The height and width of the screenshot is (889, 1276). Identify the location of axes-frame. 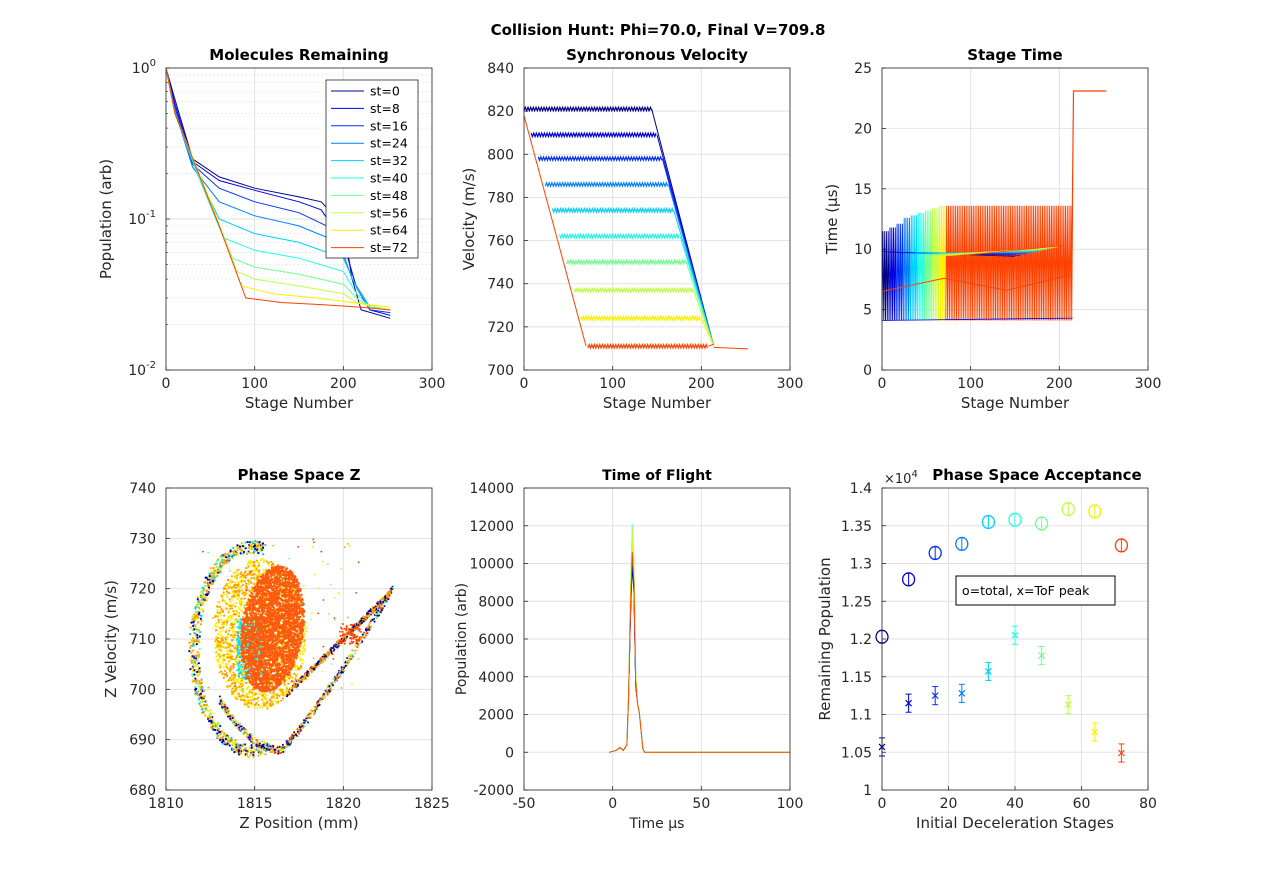
(657, 219).